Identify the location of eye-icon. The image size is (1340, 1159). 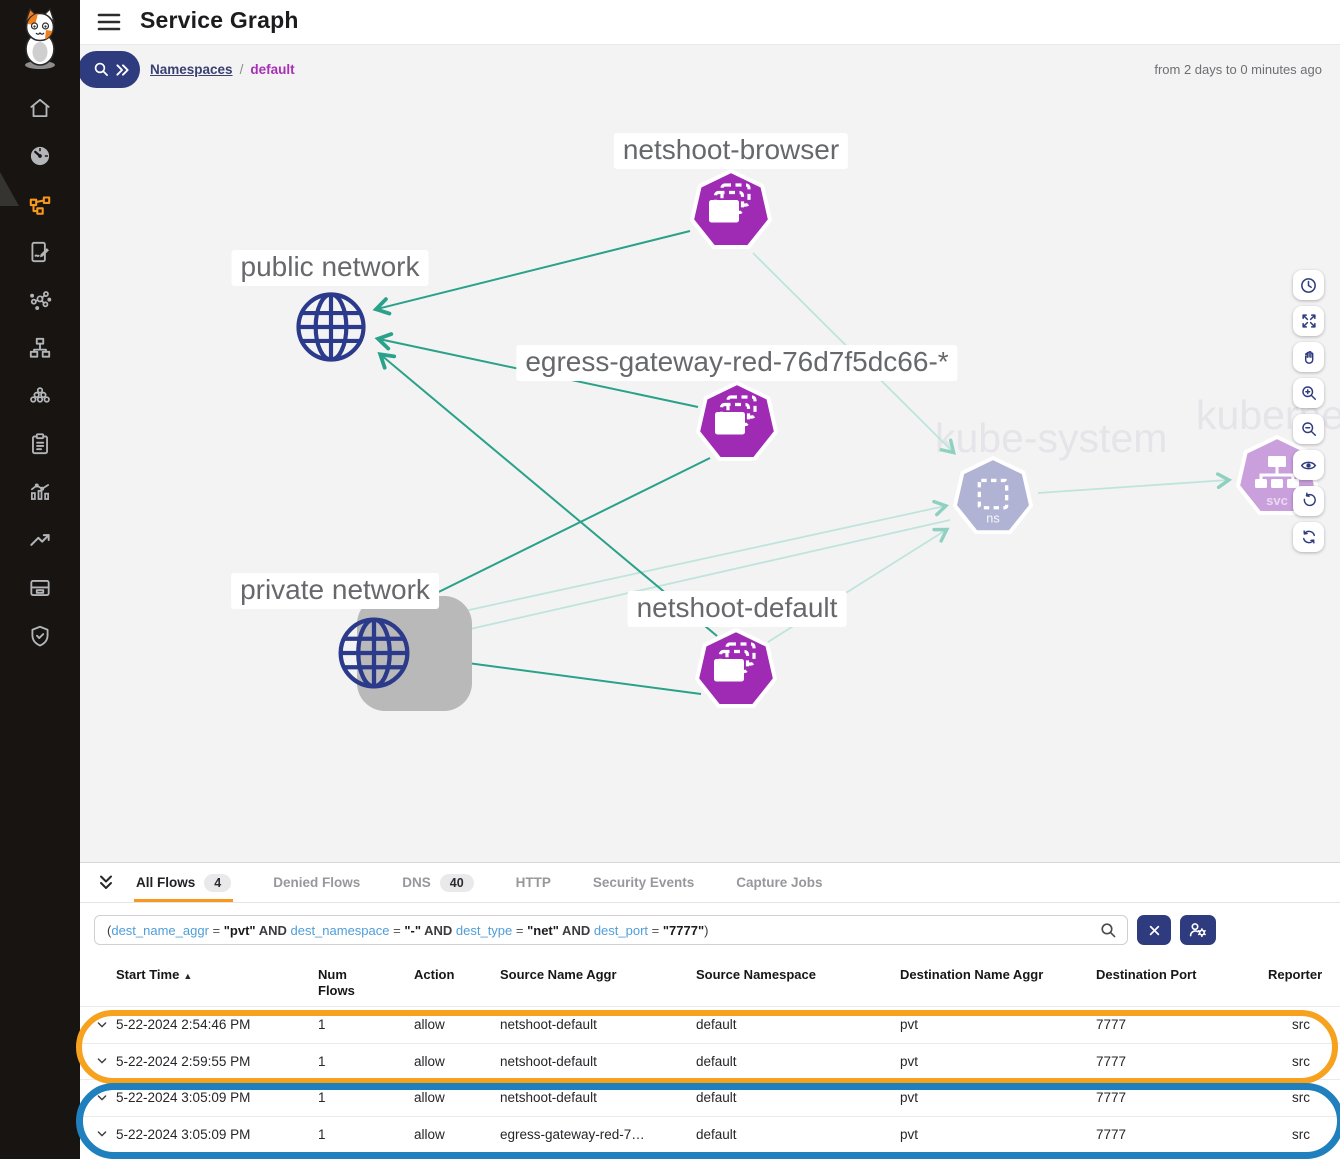
(1308, 465).